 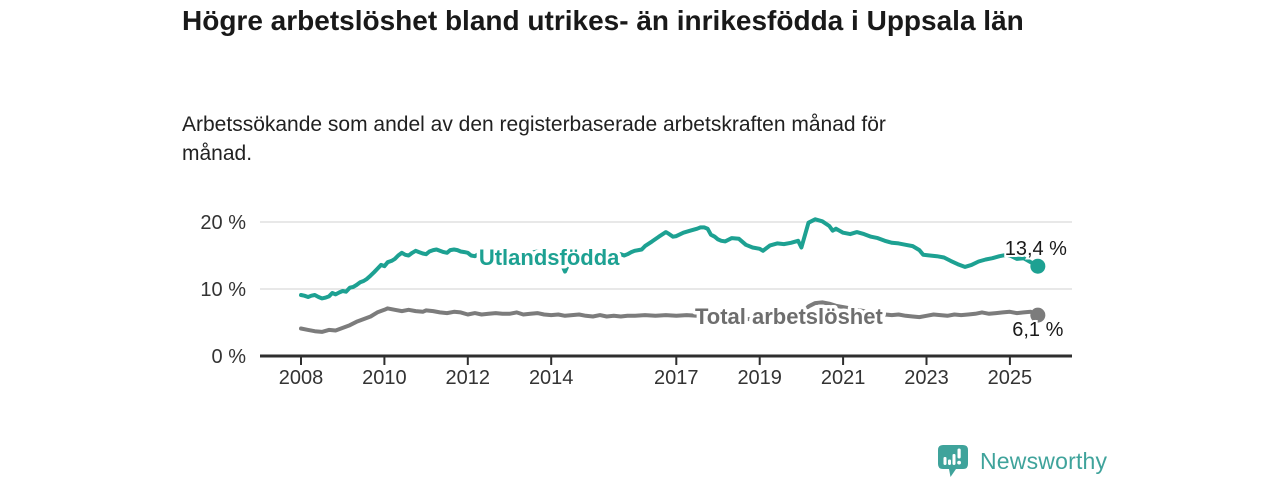 What do you see at coordinates (1038, 266) in the screenshot?
I see `end-dot-utlandsfodda` at bounding box center [1038, 266].